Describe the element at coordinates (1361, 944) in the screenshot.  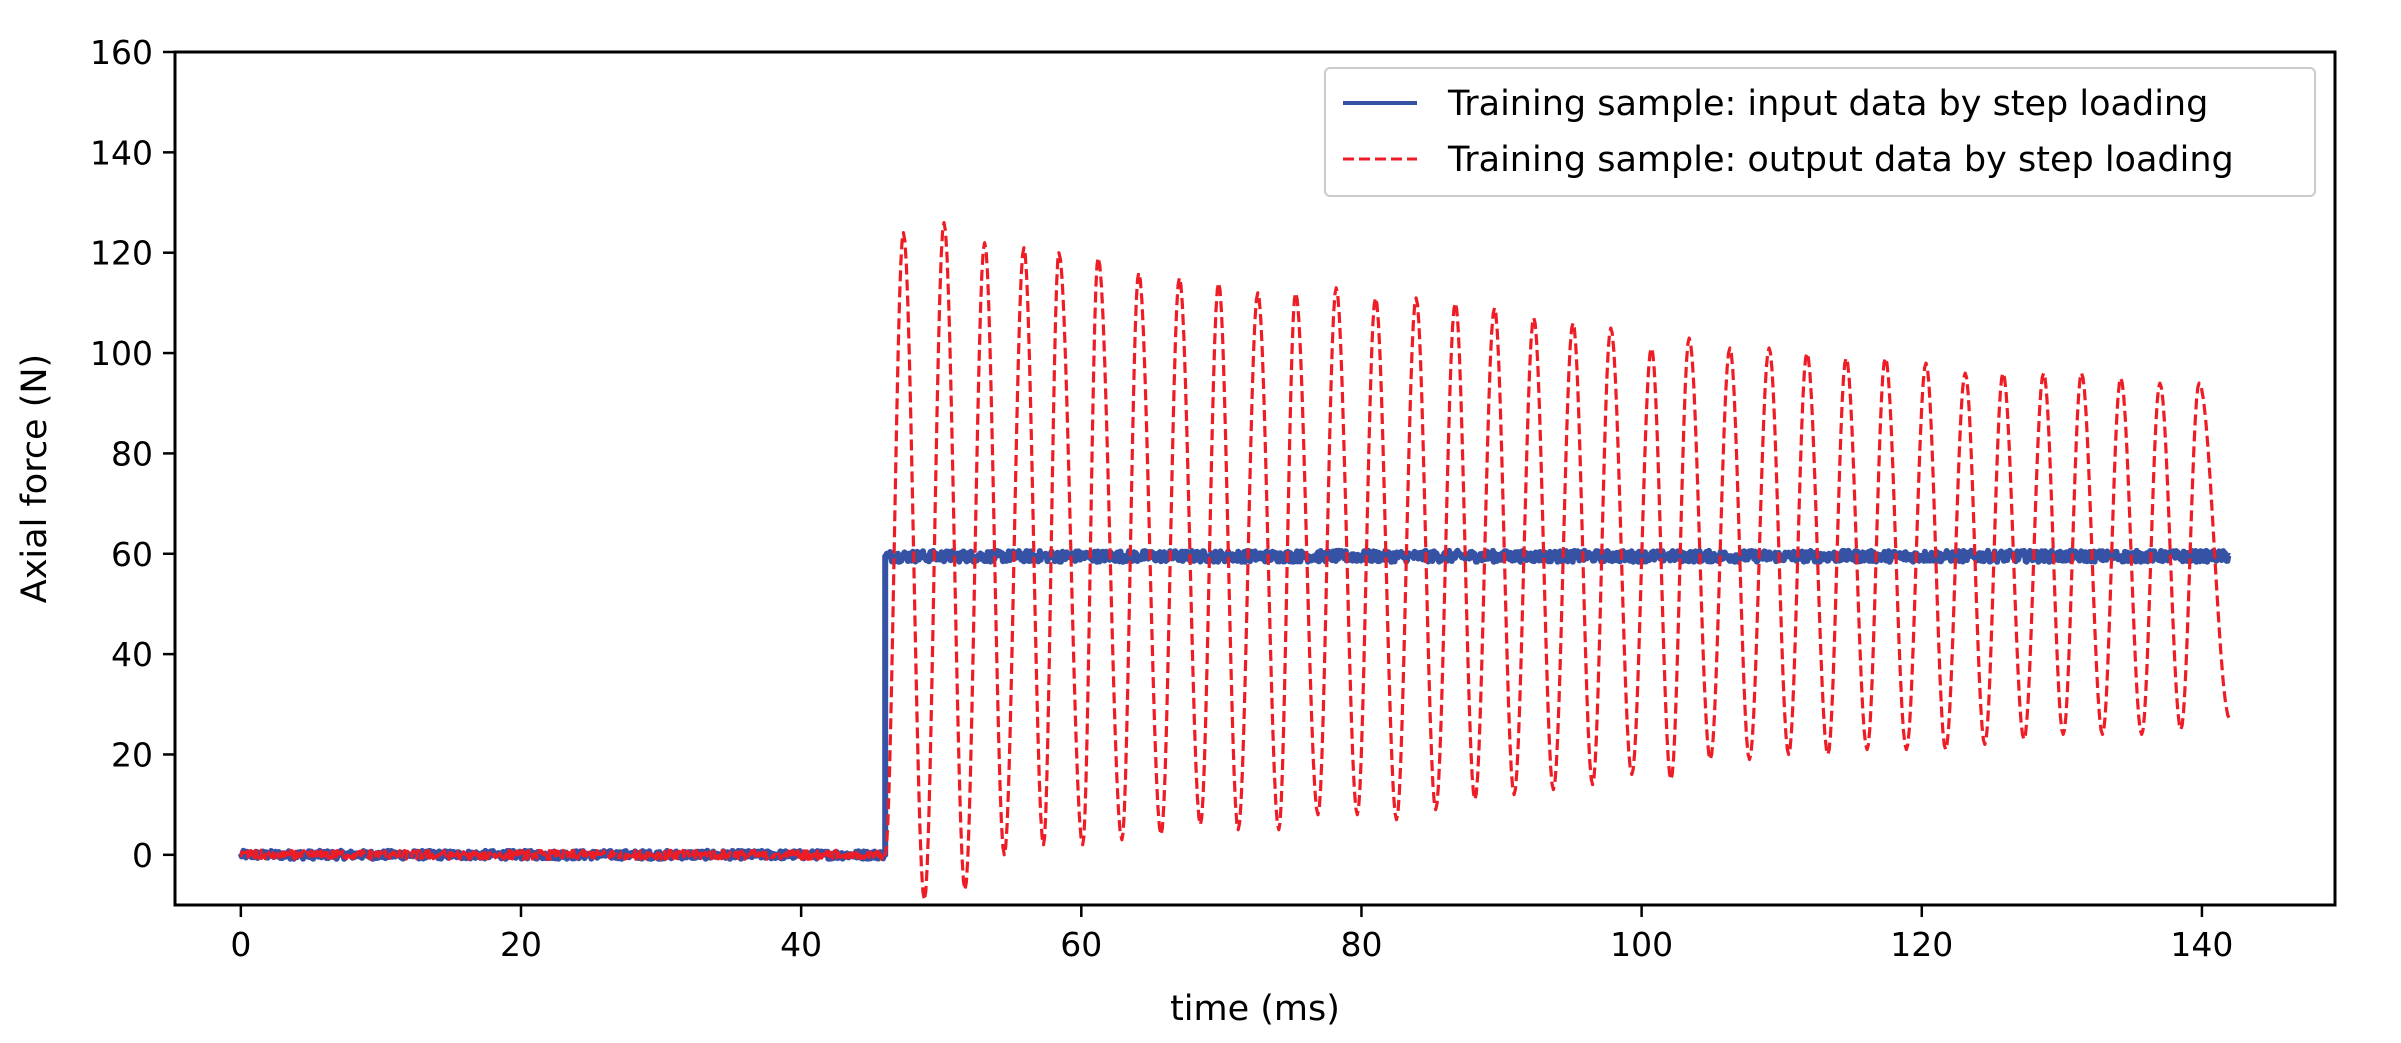
I see `x-tick-label-80: 80` at that location.